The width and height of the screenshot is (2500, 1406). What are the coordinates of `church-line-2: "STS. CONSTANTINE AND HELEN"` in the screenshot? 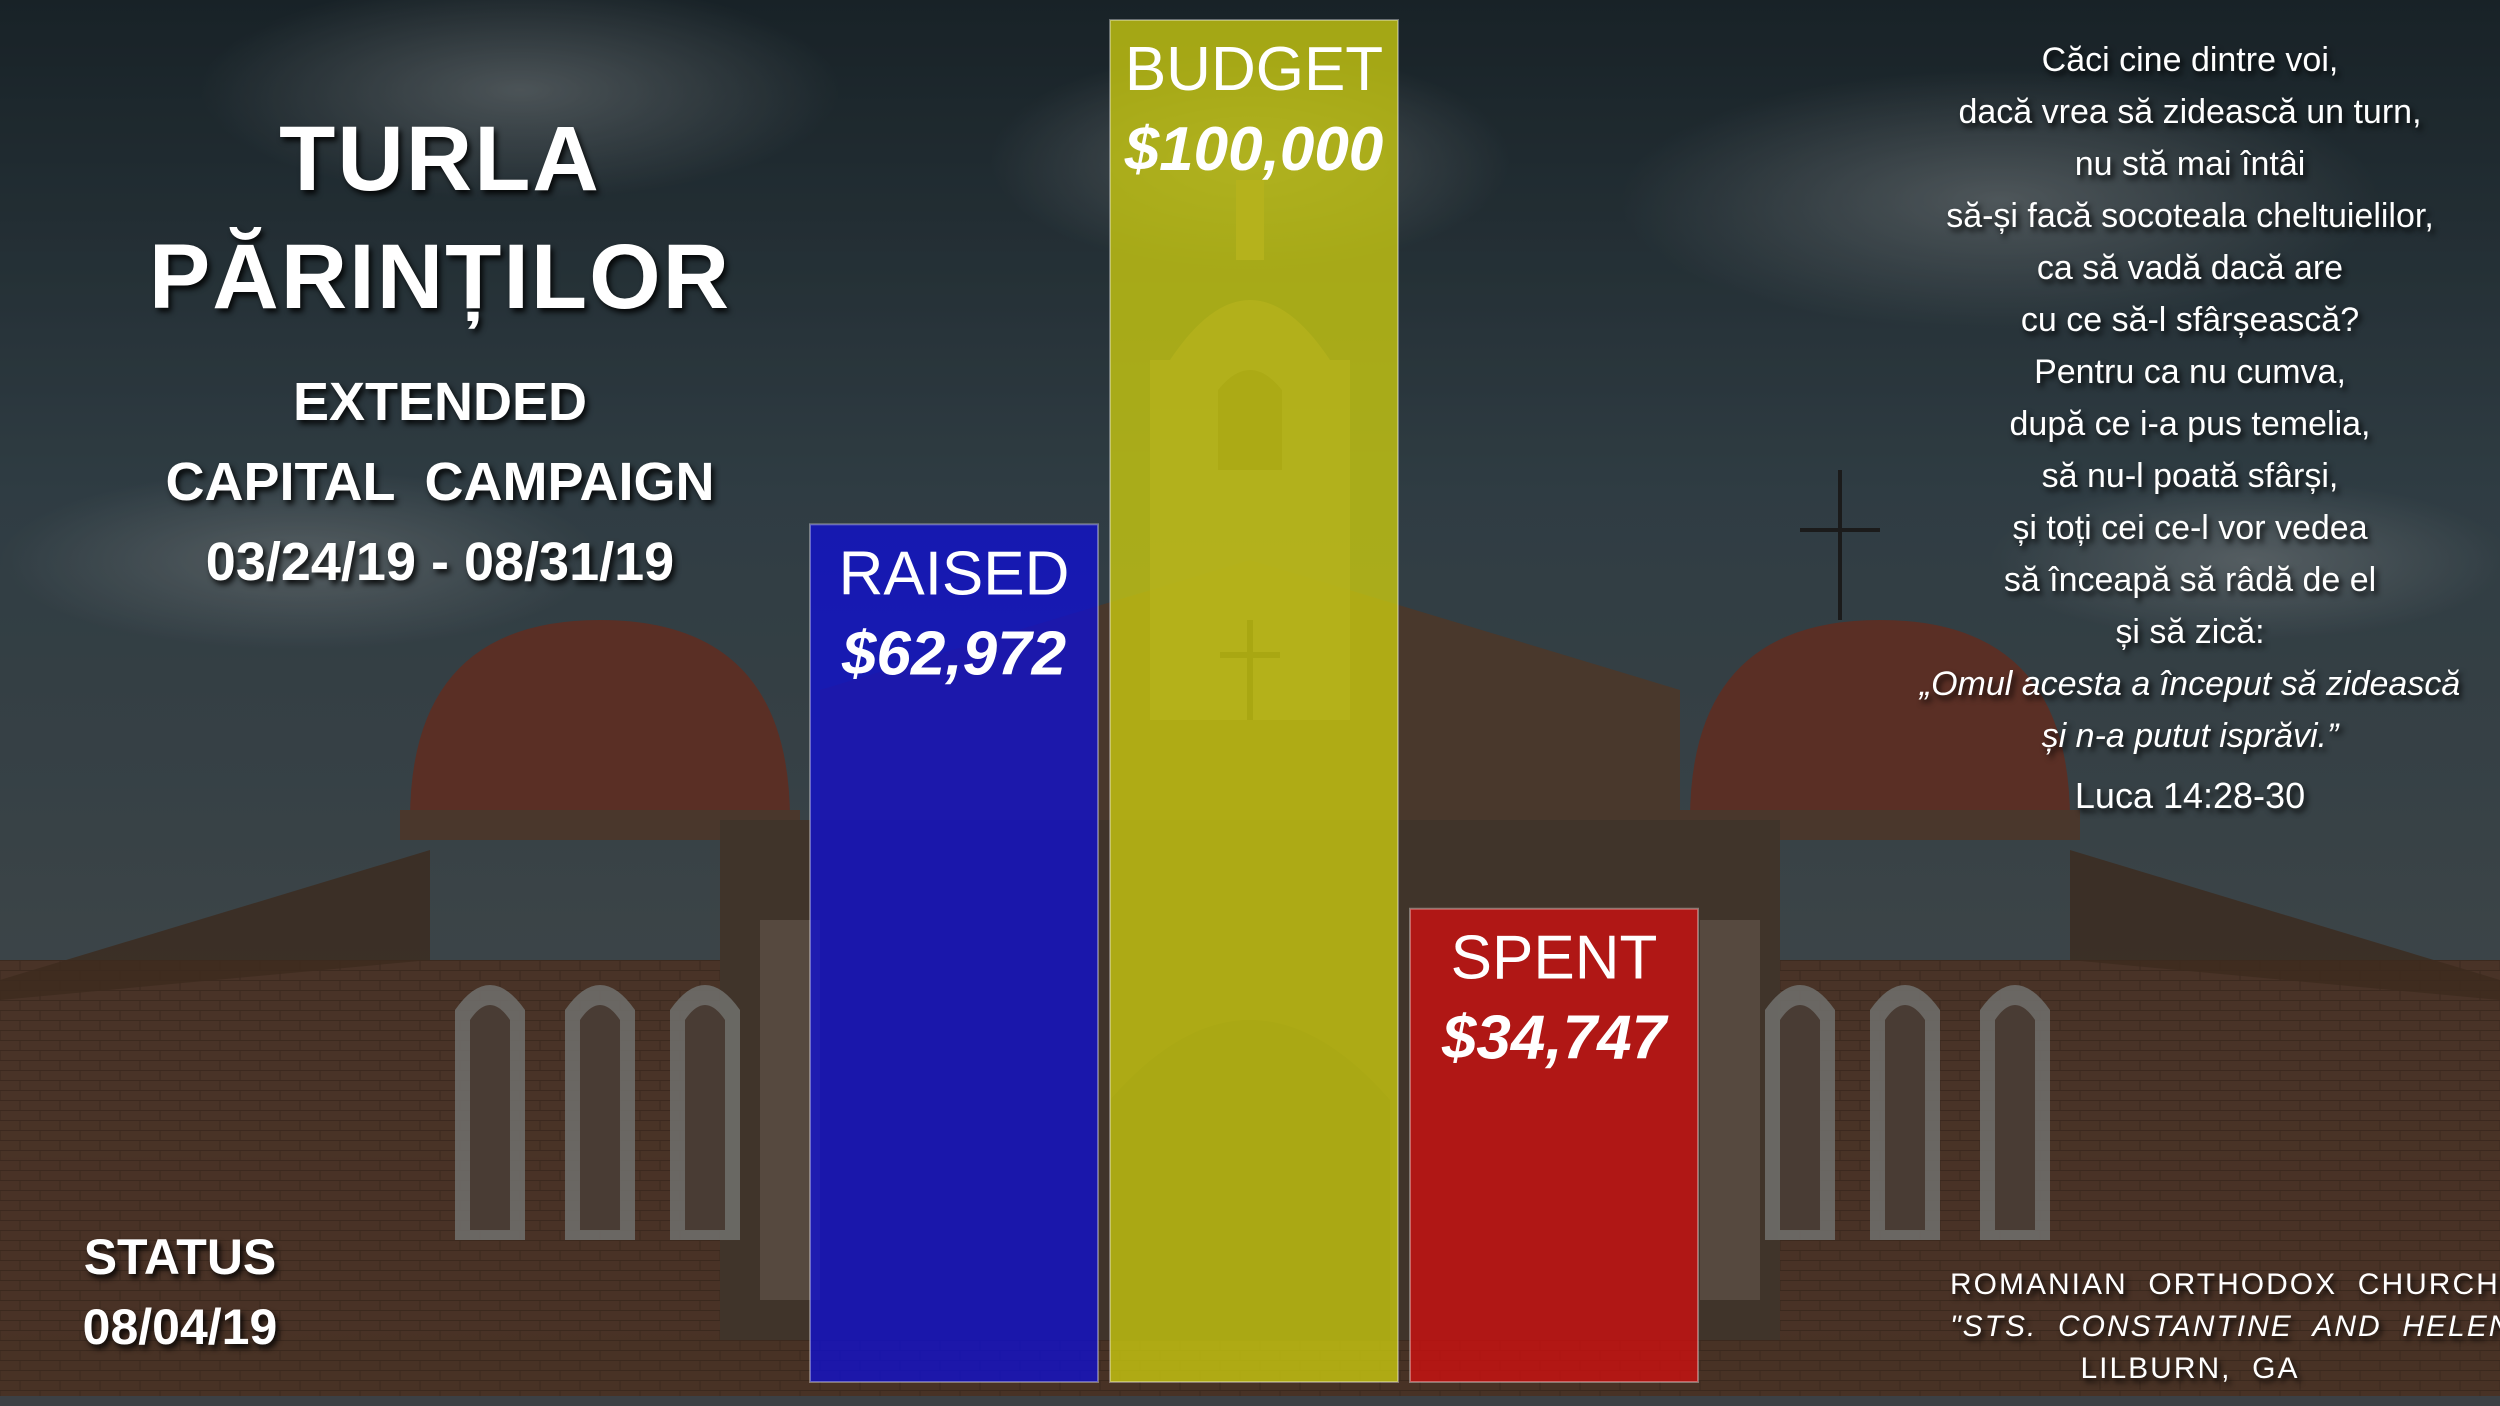 It's located at (2225, 1326).